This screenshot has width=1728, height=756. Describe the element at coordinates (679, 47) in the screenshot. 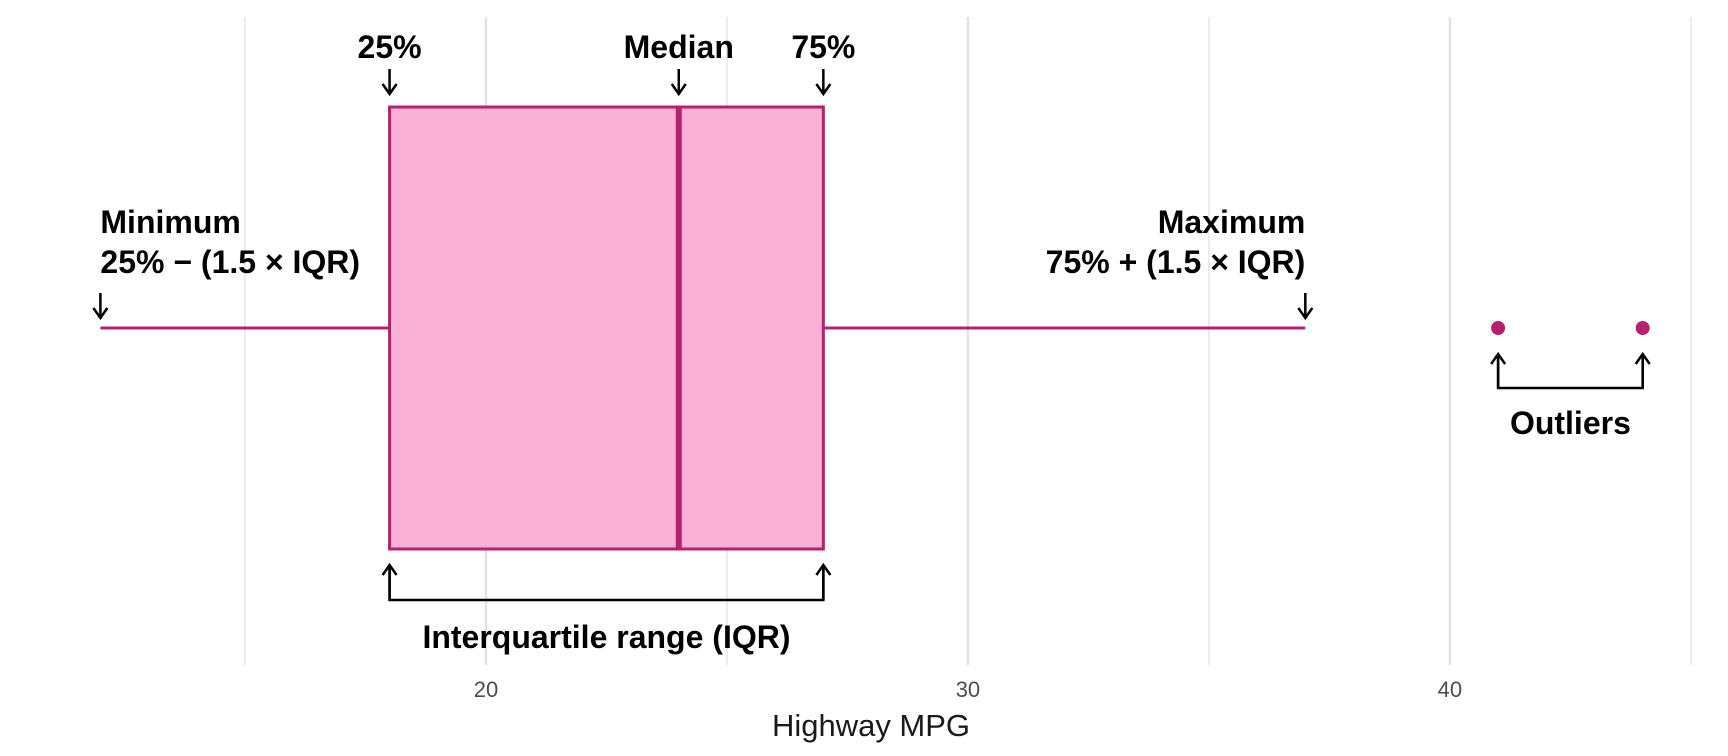

I see `annotation: Median` at that location.